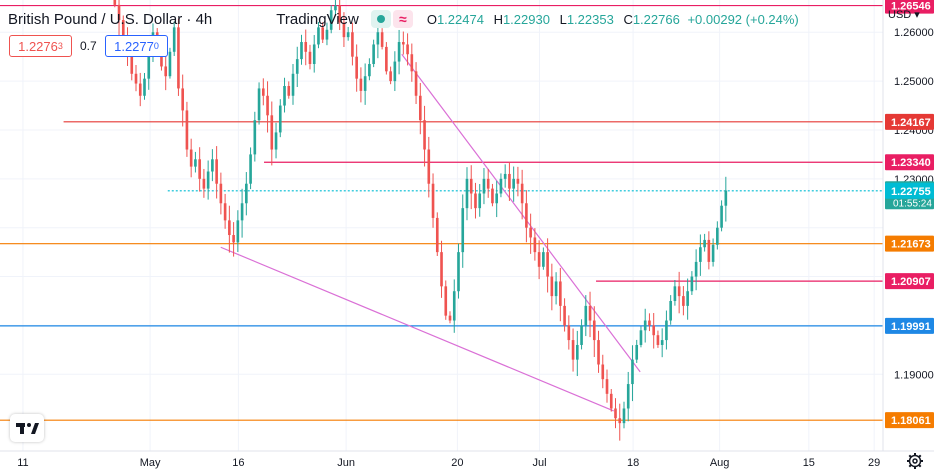 The height and width of the screenshot is (475, 934). I want to click on price-label: 1.18061, so click(911, 421).